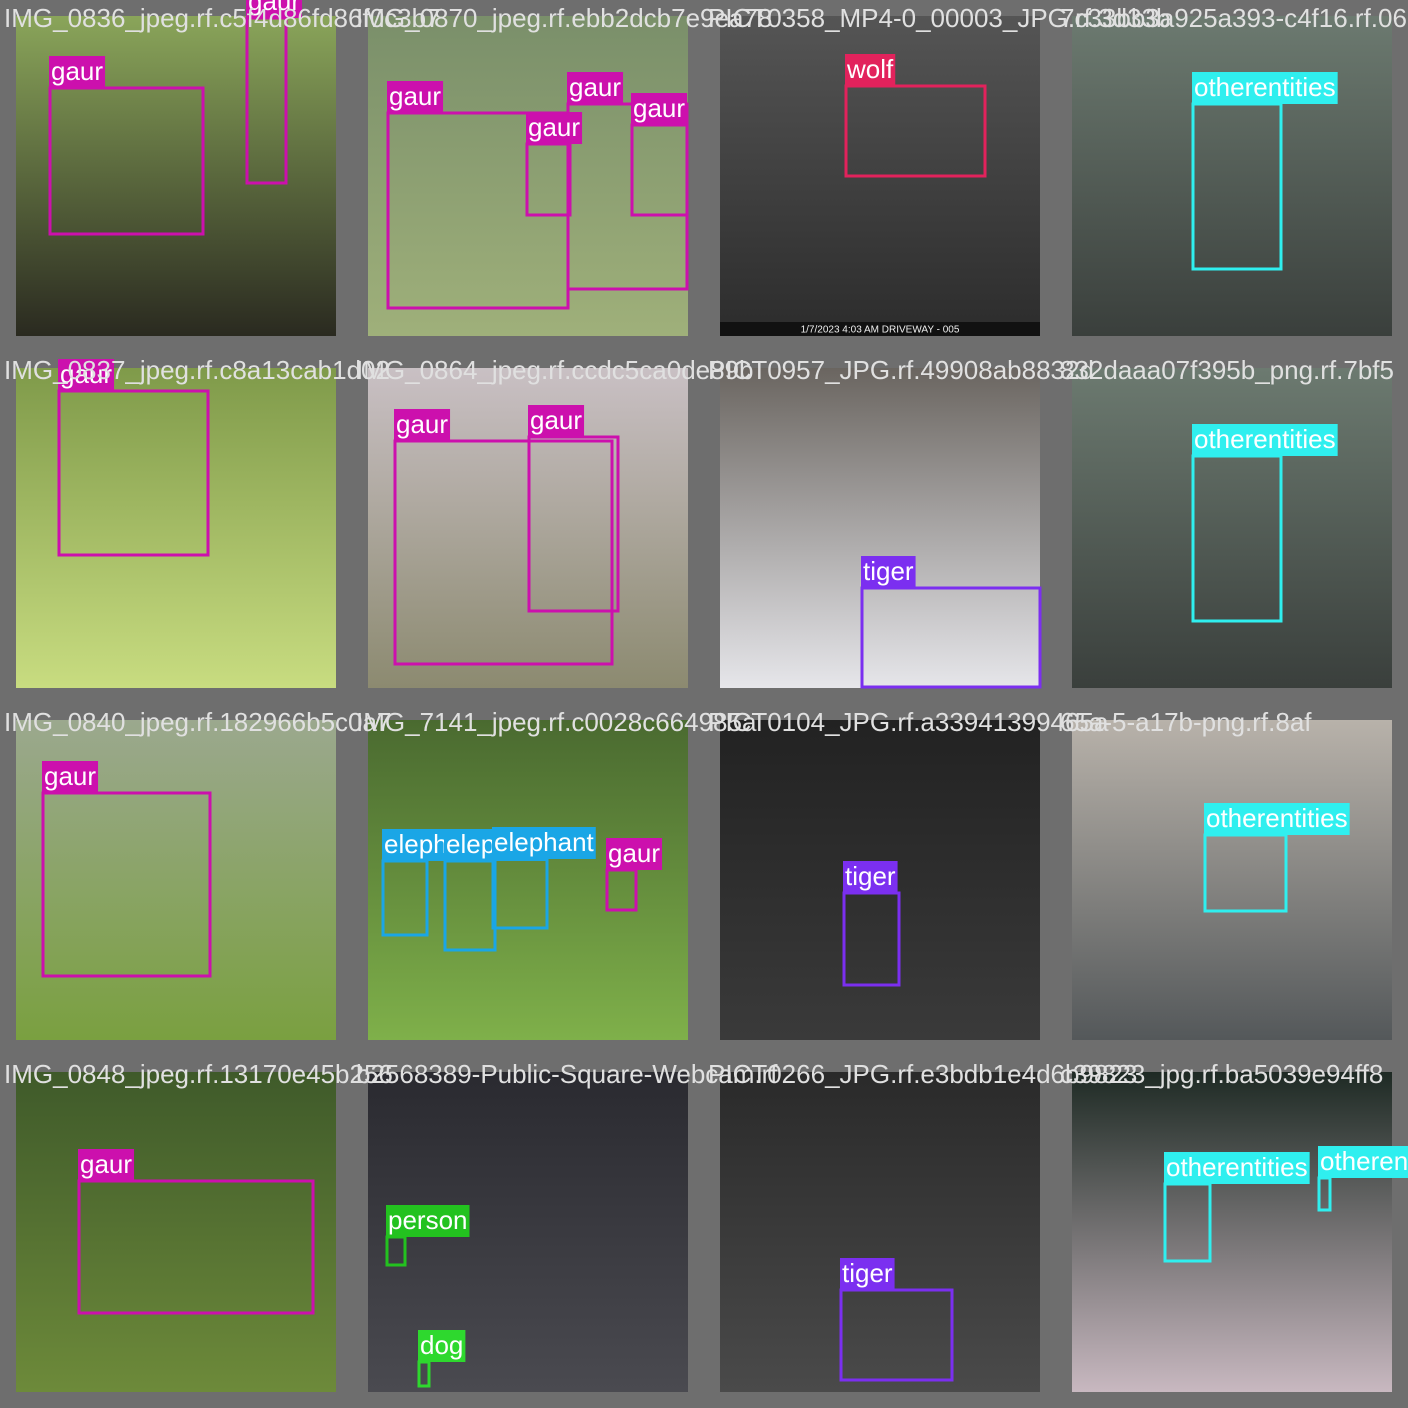 The image size is (1408, 1408). What do you see at coordinates (198, 1074) in the screenshot?
I see `tile-filename: IMG_0848_jpeg.rf.13170e45b256` at bounding box center [198, 1074].